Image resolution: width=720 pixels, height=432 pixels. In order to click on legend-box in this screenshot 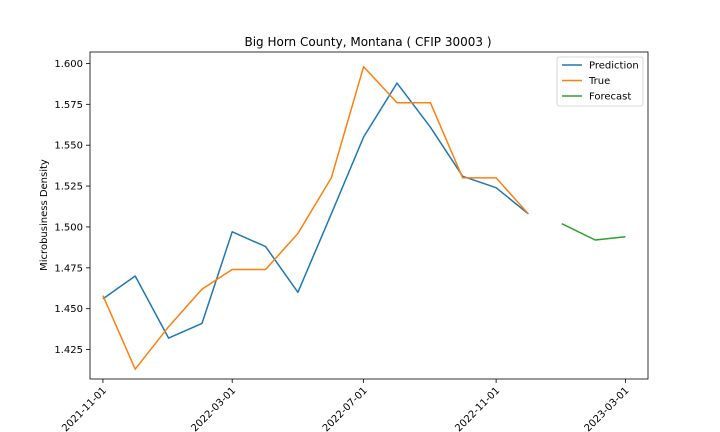, I will do `click(600, 81)`.